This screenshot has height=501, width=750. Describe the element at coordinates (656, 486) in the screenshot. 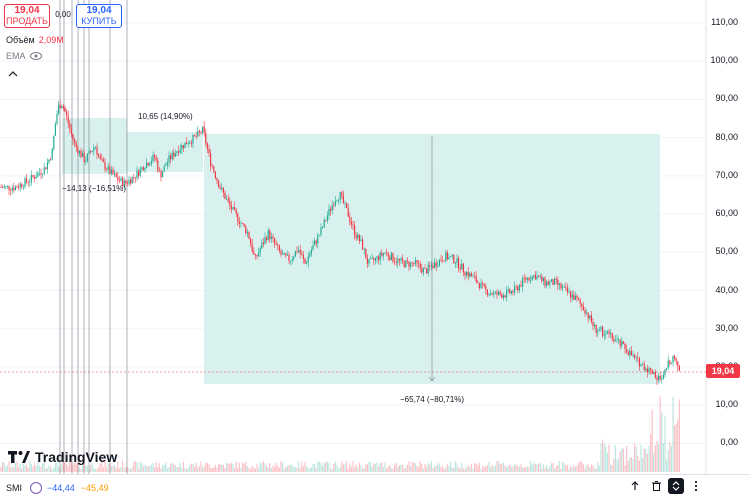

I see `delete-pane-button` at that location.